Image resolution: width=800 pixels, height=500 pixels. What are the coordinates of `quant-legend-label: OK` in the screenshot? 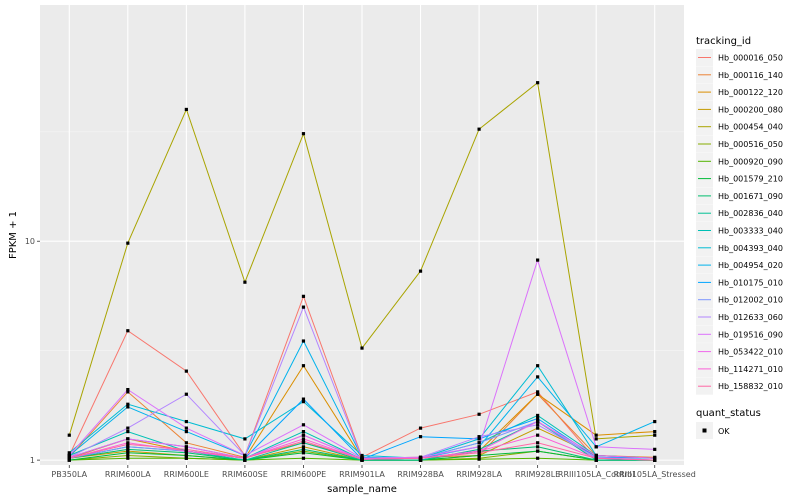 It's located at (724, 431).